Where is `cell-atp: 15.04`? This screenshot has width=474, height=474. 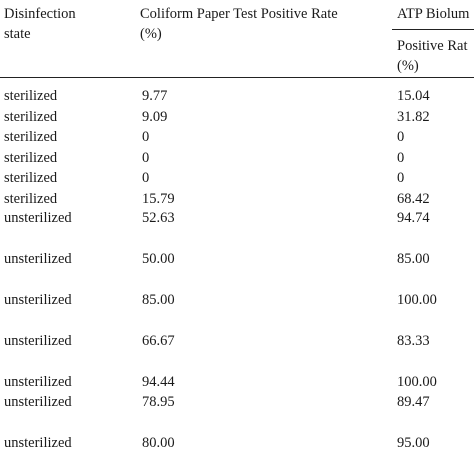
cell-atp: 15.04 is located at coordinates (413, 96).